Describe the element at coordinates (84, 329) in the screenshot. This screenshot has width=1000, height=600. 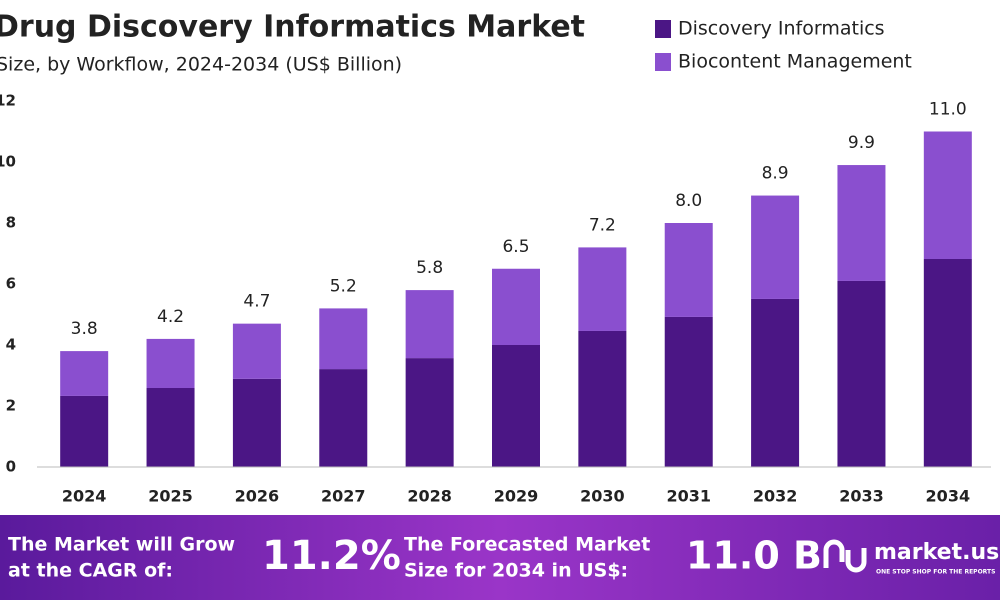
I see `total-label: 3.8` at that location.